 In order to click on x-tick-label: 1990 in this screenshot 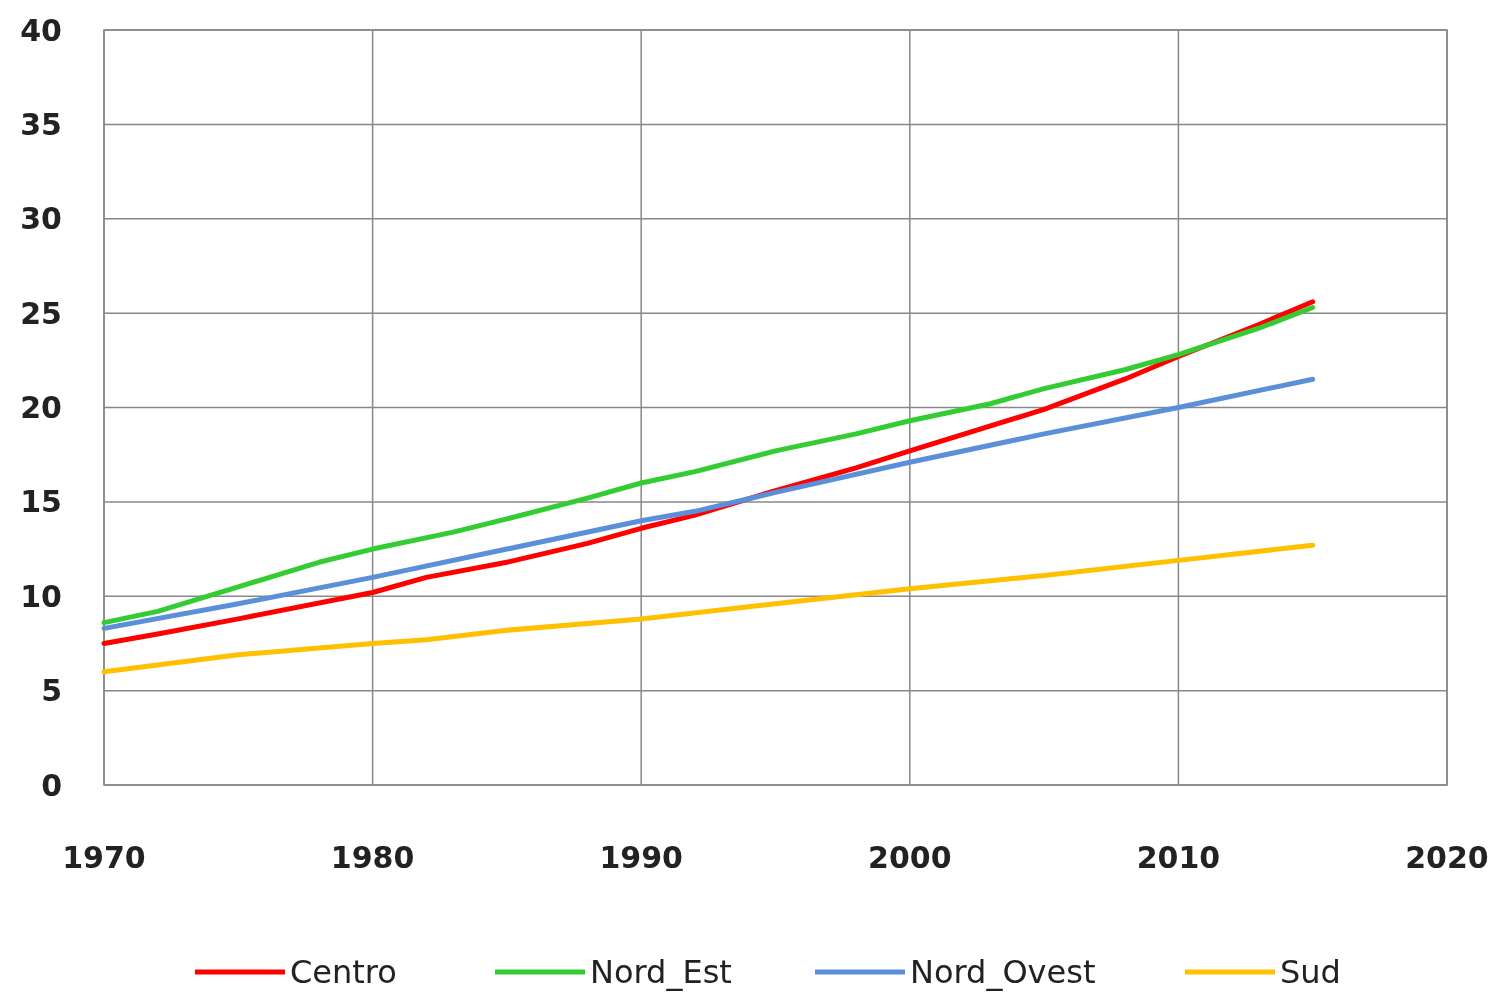, I will do `click(641, 857)`.